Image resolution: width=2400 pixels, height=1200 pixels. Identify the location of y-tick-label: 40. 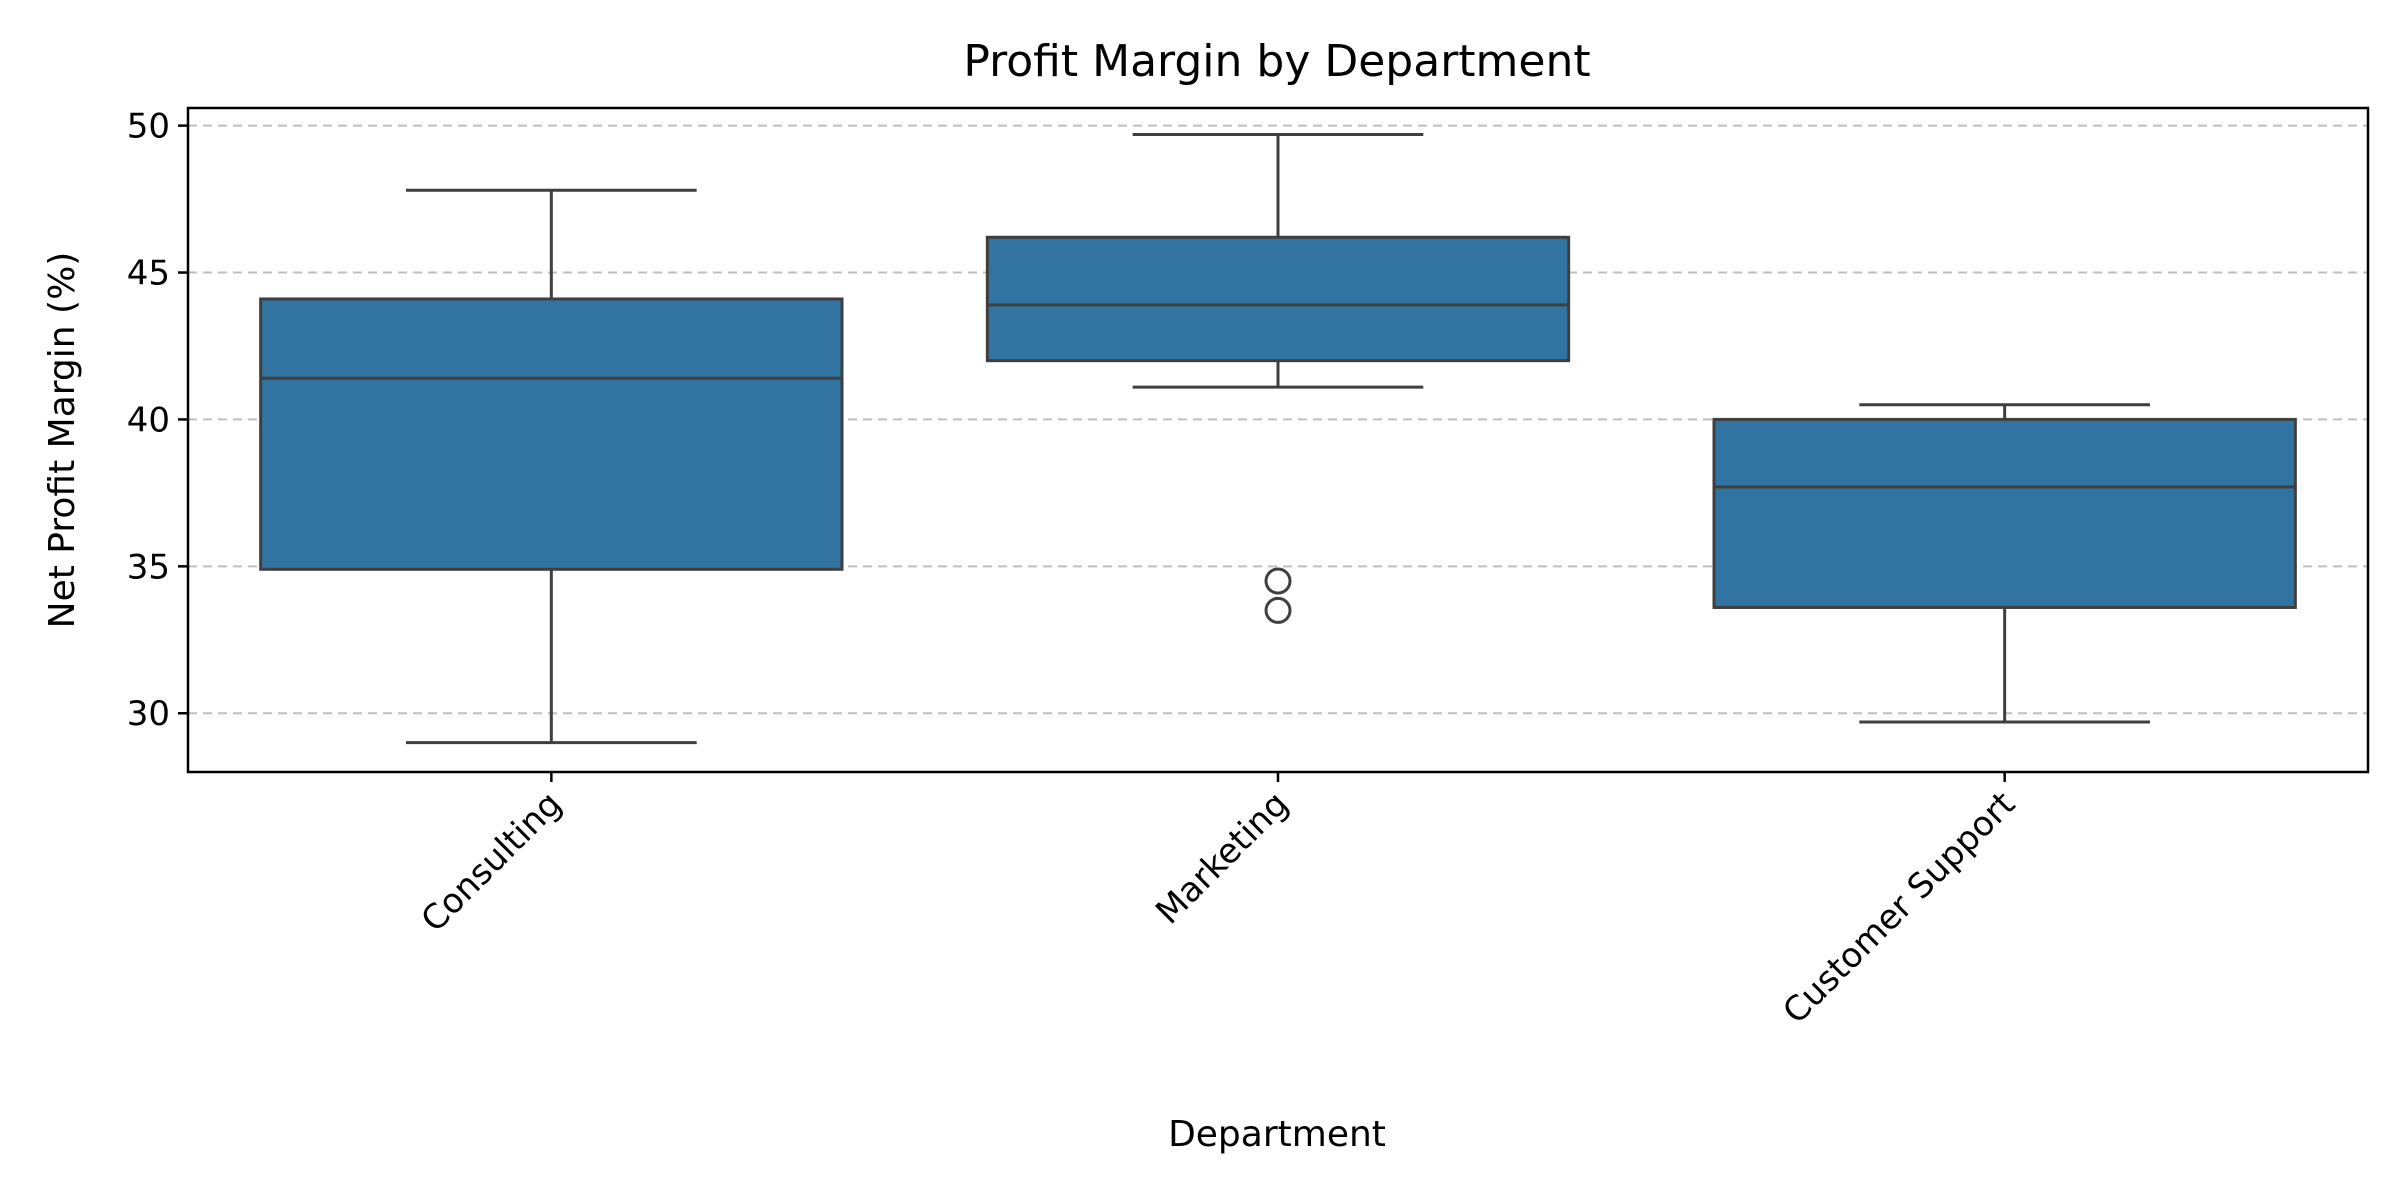
(148, 420).